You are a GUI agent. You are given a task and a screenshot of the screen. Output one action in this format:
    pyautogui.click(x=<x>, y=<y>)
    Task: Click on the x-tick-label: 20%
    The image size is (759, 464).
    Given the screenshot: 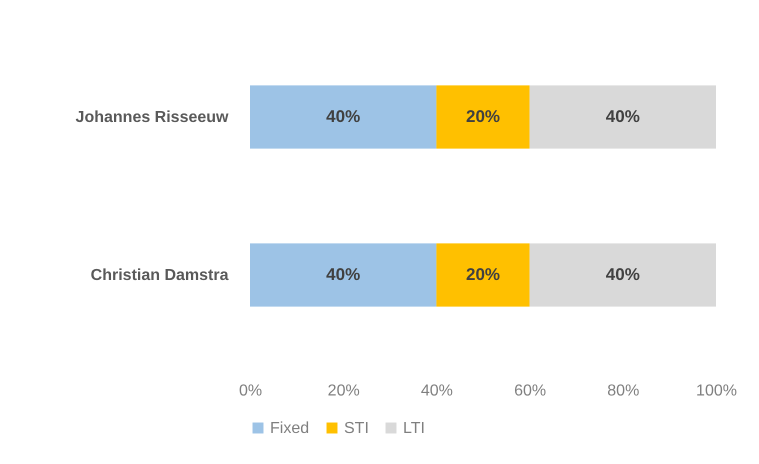 What is the action you would take?
    pyautogui.click(x=344, y=391)
    